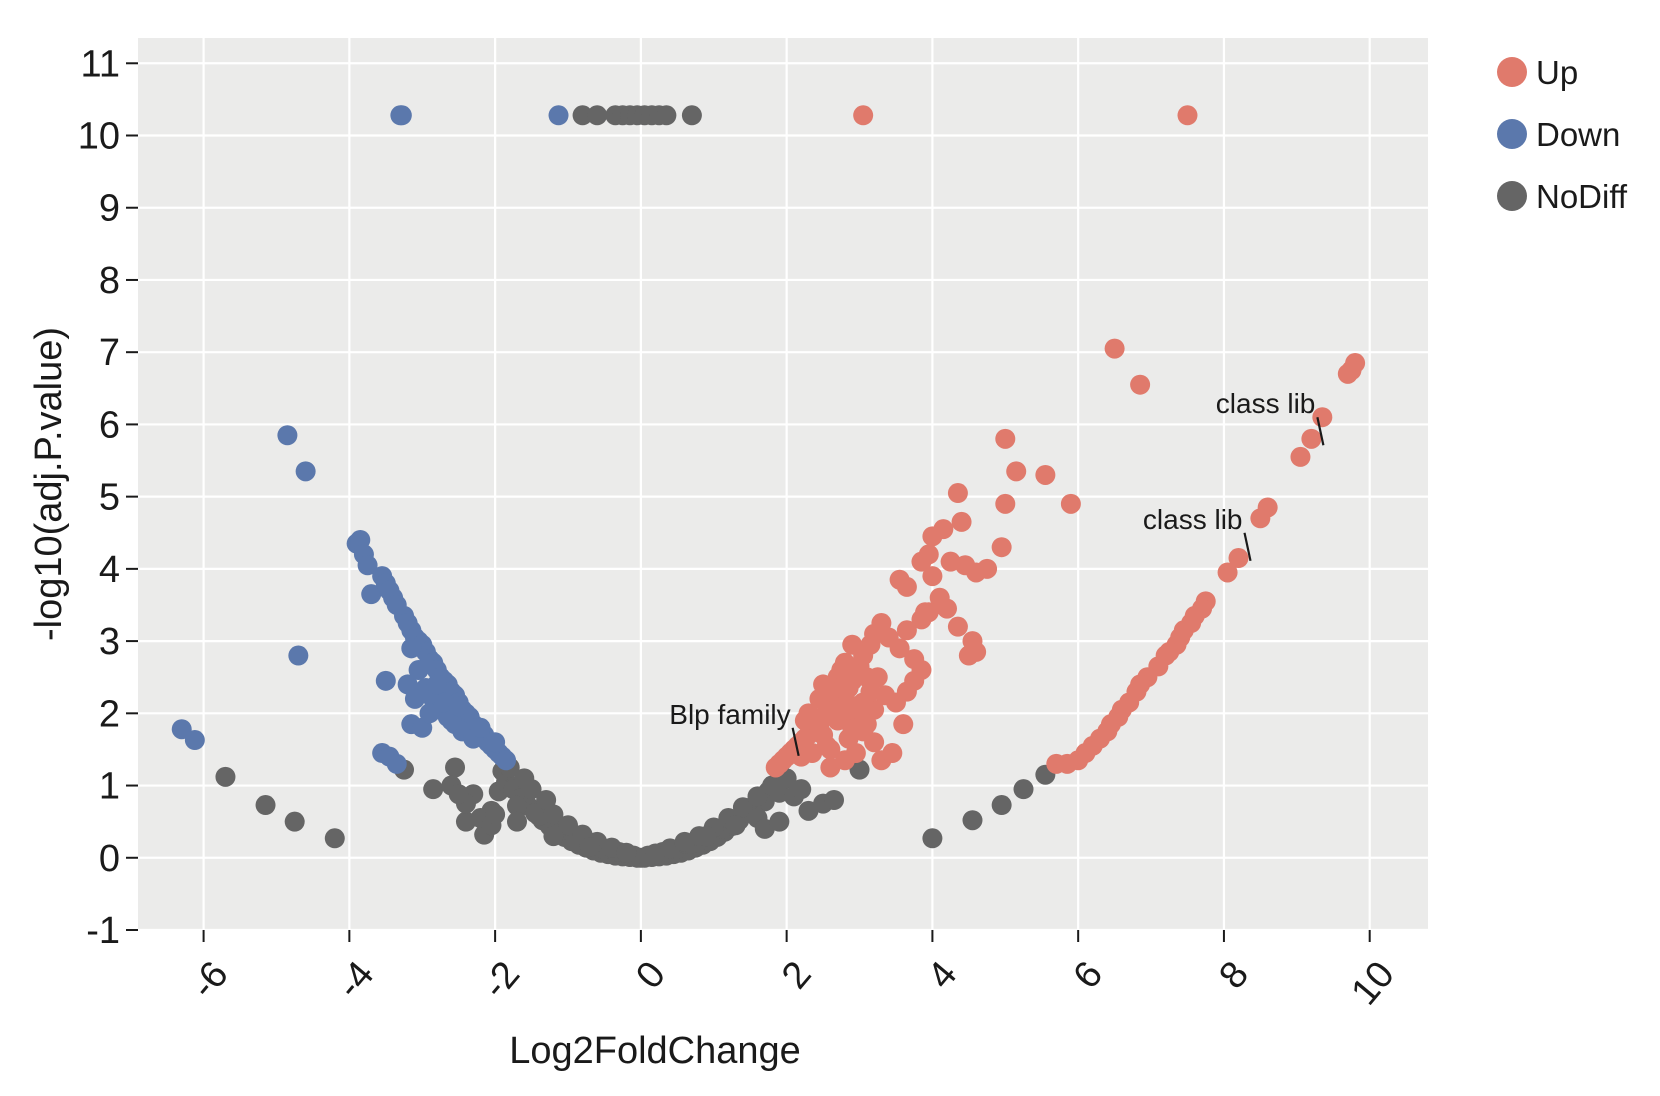  I want to click on x-tick-label: -4, so click(356, 980).